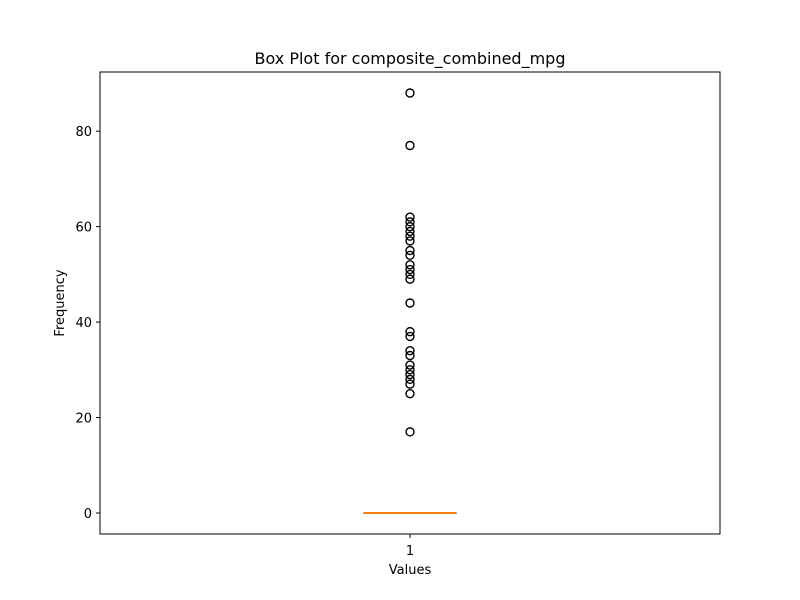 The height and width of the screenshot is (600, 800). What do you see at coordinates (83, 419) in the screenshot?
I see `y-tick-label: 20` at bounding box center [83, 419].